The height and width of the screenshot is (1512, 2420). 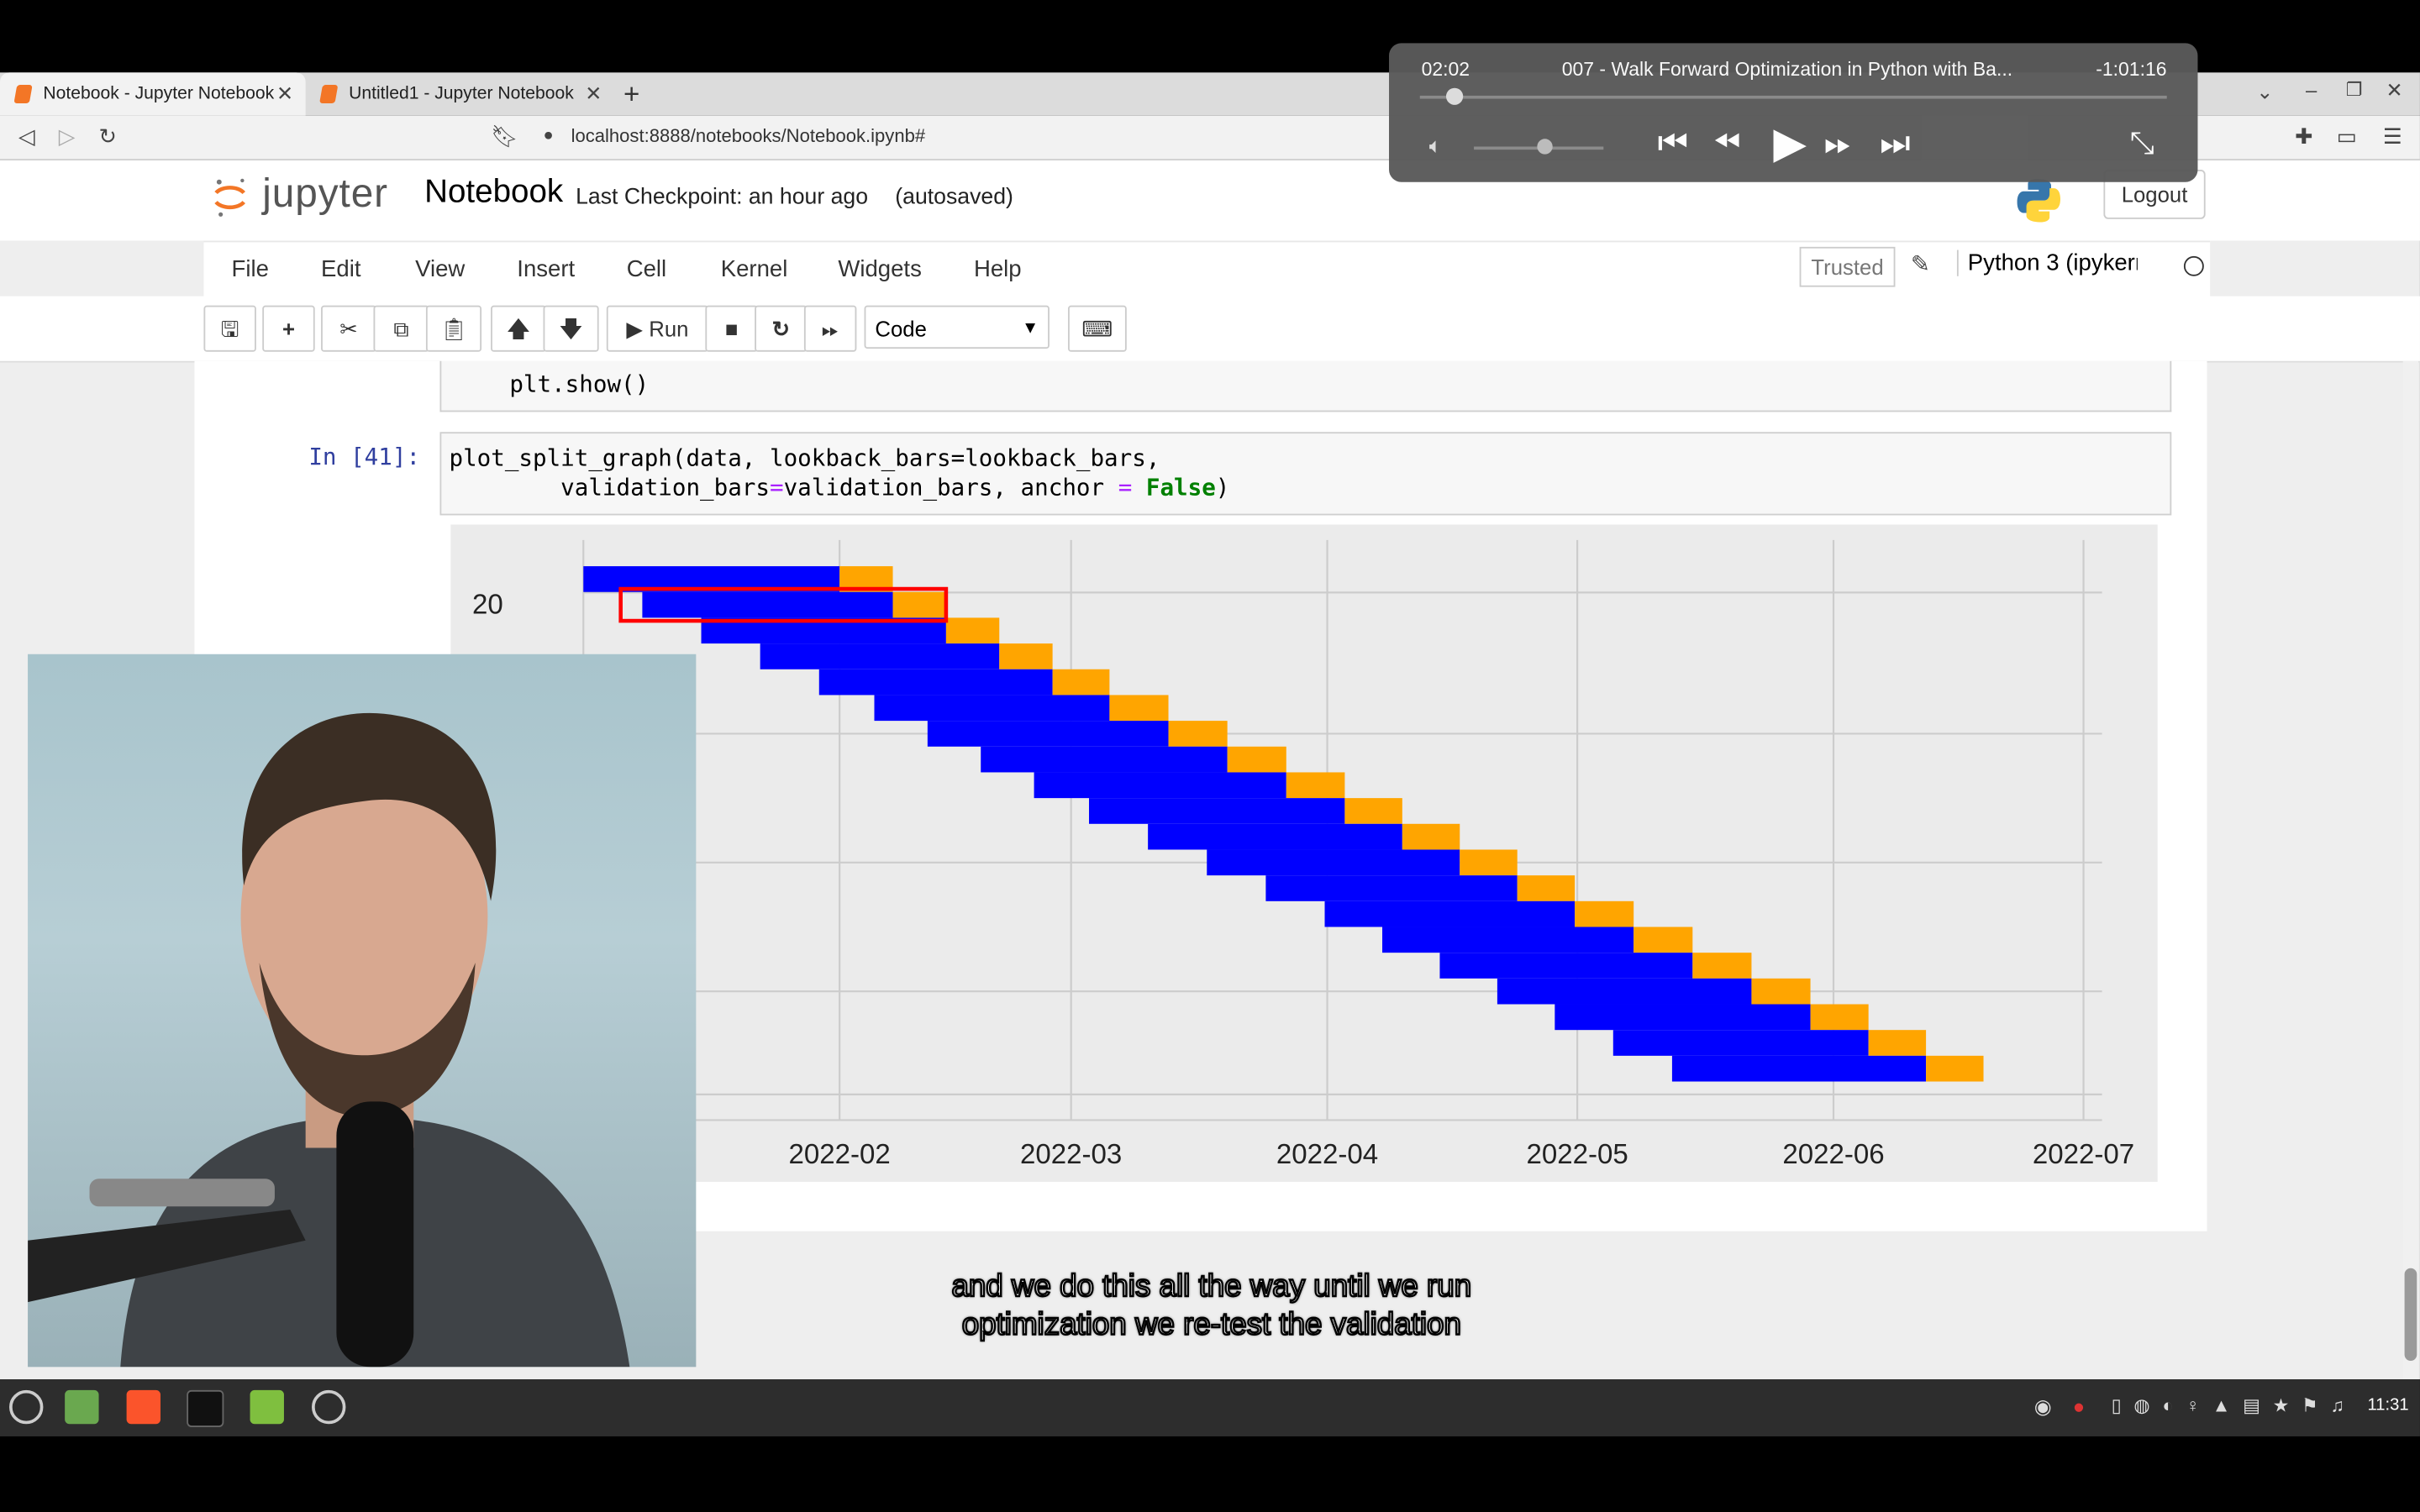 I want to click on seek-handle, so click(x=1454, y=96).